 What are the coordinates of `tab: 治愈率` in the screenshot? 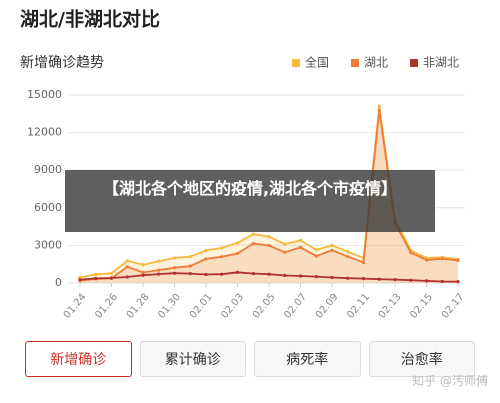 It's located at (421, 359).